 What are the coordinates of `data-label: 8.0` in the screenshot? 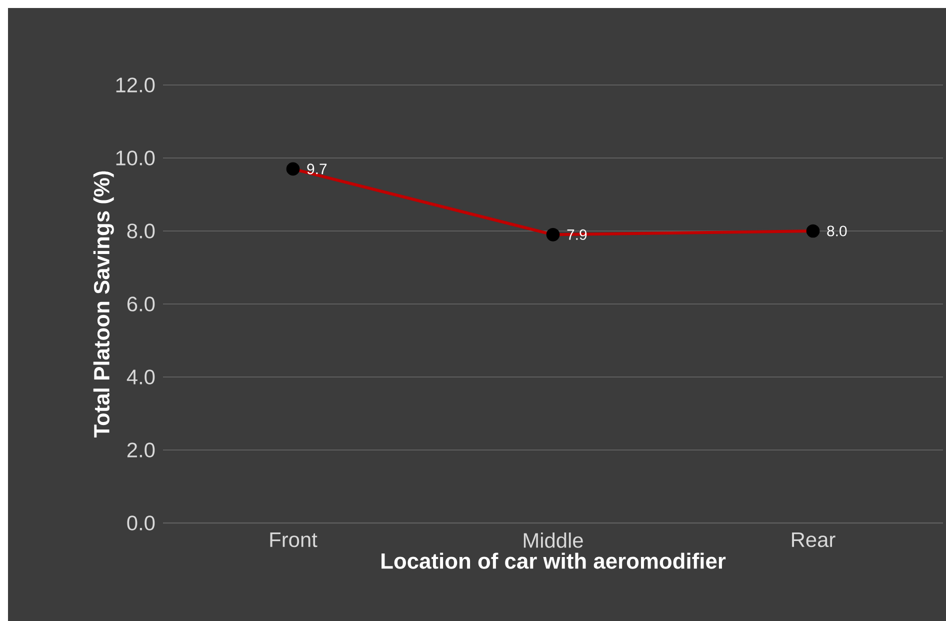 It's located at (837, 231).